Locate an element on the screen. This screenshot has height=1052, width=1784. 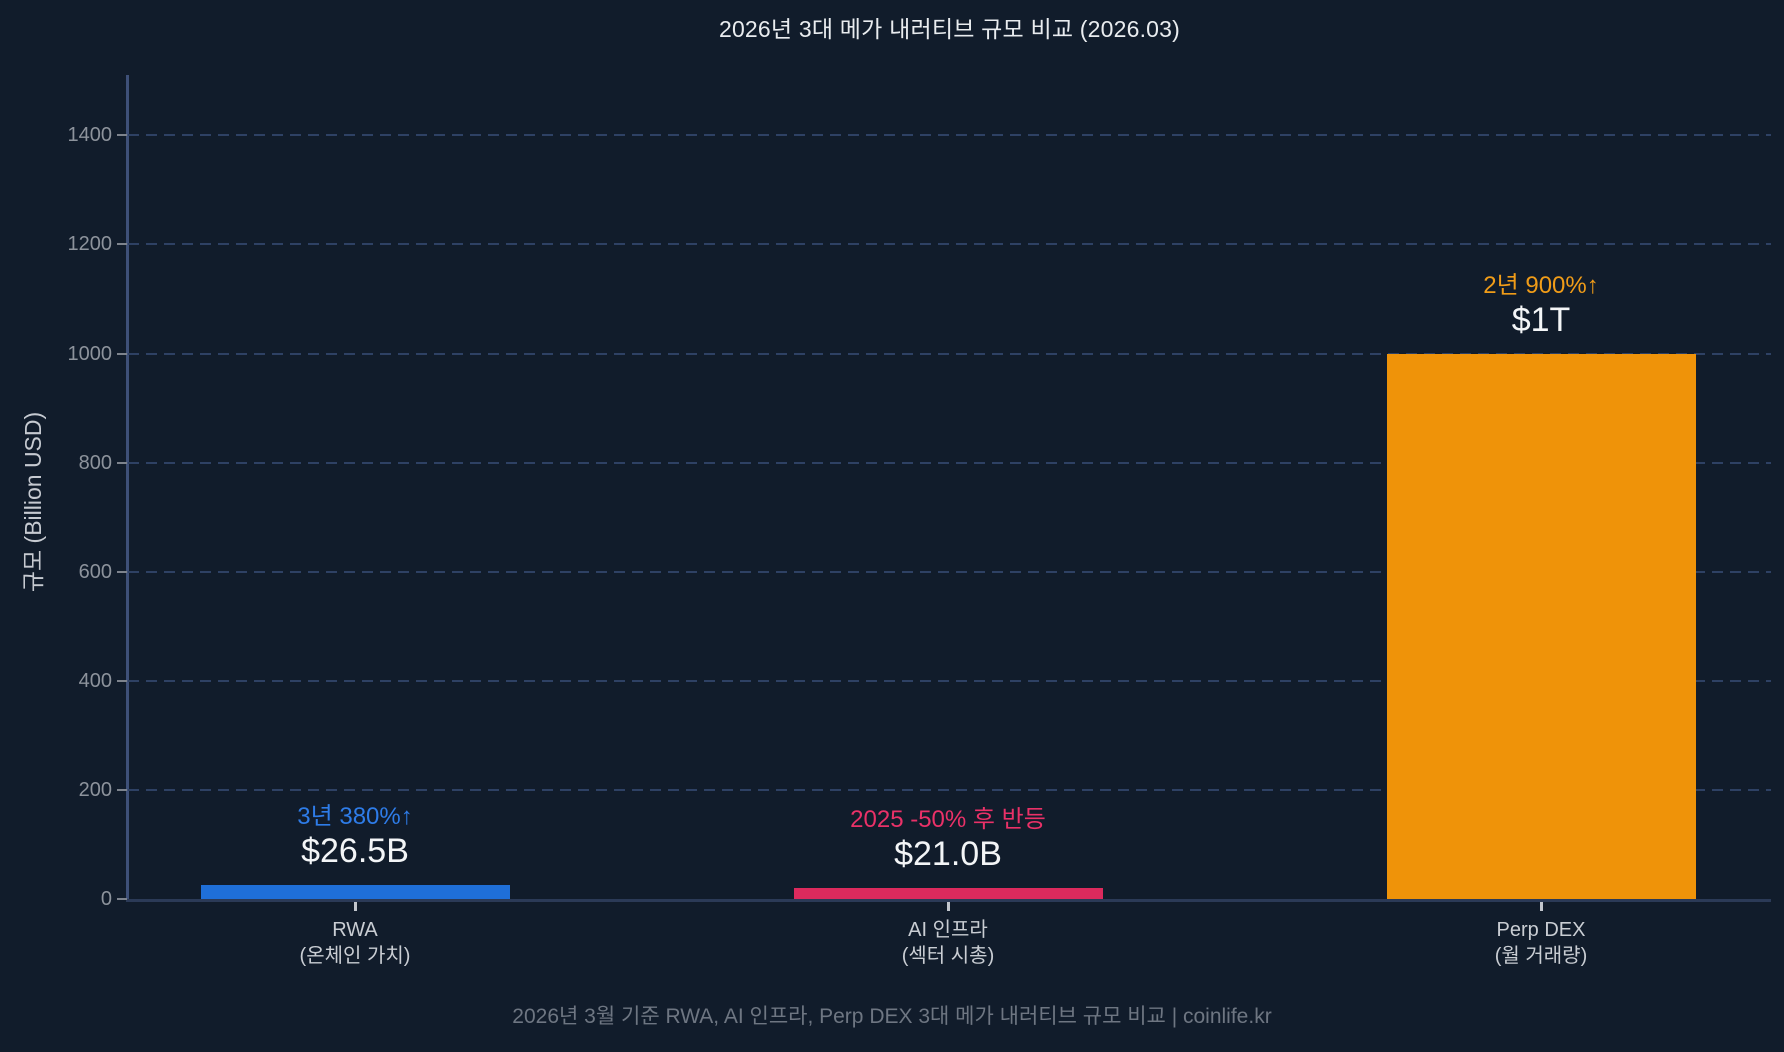
annotation-value: $26.5B is located at coordinates (355, 850).